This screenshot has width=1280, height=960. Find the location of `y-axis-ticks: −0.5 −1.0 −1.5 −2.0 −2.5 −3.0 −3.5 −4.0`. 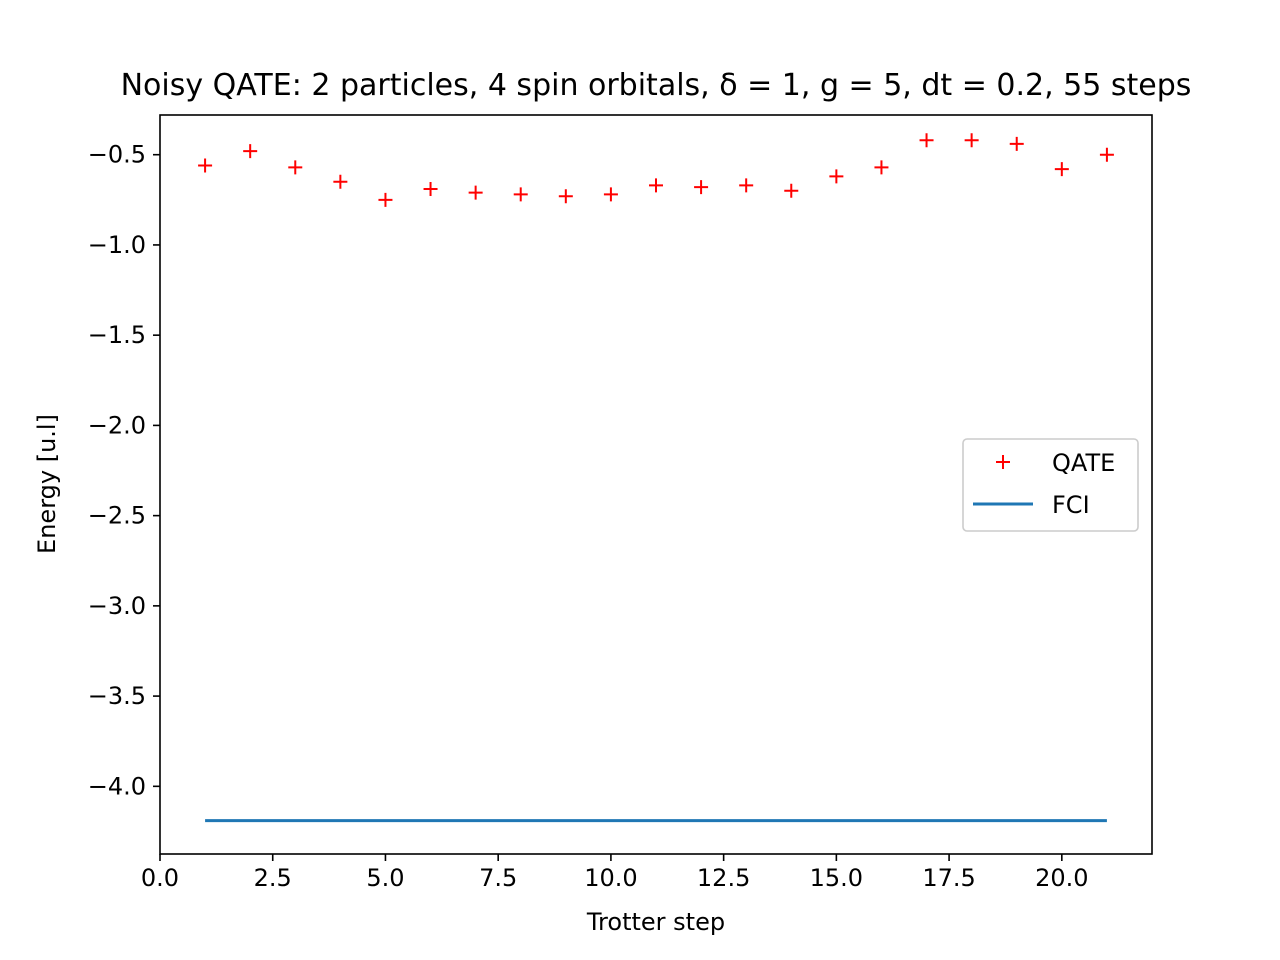

y-axis-ticks: −0.5 −1.0 −1.5 −2.0 −2.5 −3.0 −3.5 −4.0 is located at coordinates (124, 470).